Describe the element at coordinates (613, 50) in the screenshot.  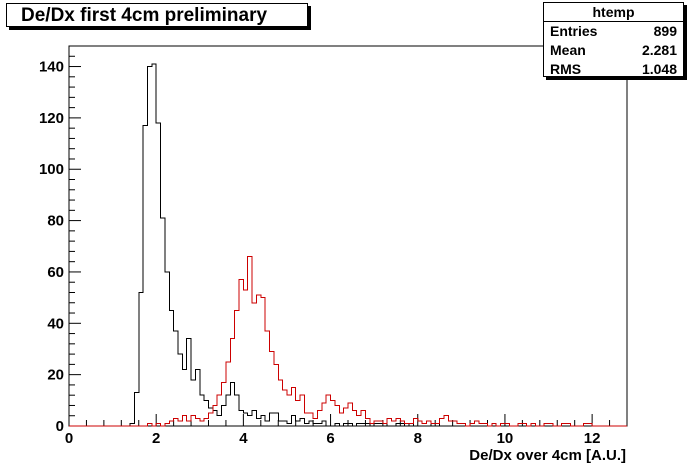
I see `stats-row-mean: Mean 2.281` at that location.